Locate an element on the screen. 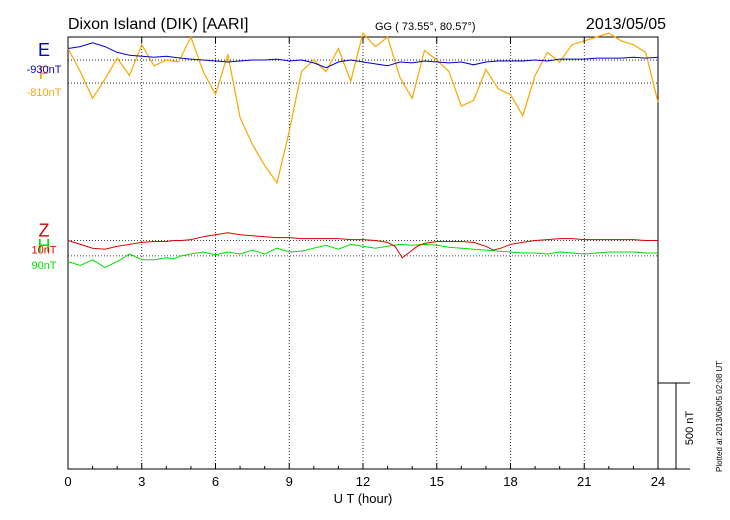 The image size is (730, 520). channel-baseline-E: -930nT is located at coordinates (44, 70).